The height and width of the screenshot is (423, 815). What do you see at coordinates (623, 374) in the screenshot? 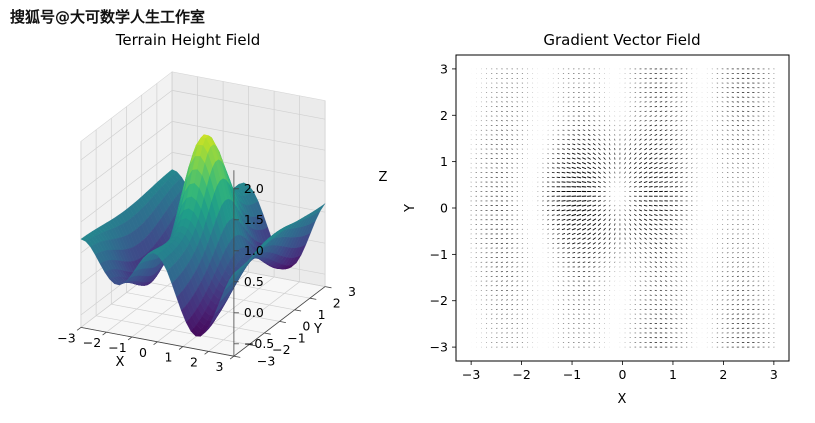
I see `x-tick-label: 0` at bounding box center [623, 374].